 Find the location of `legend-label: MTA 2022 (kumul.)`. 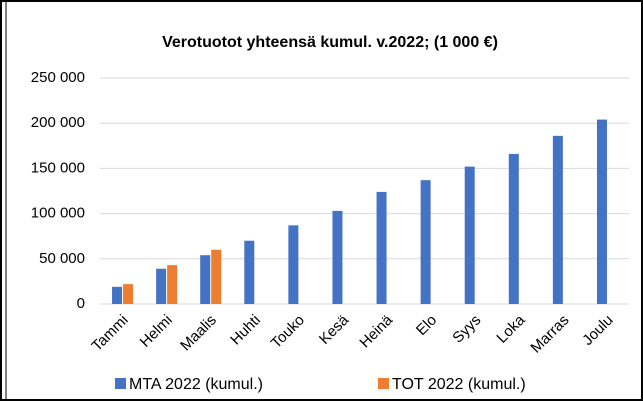

legend-label: MTA 2022 (kumul.) is located at coordinates (196, 384).